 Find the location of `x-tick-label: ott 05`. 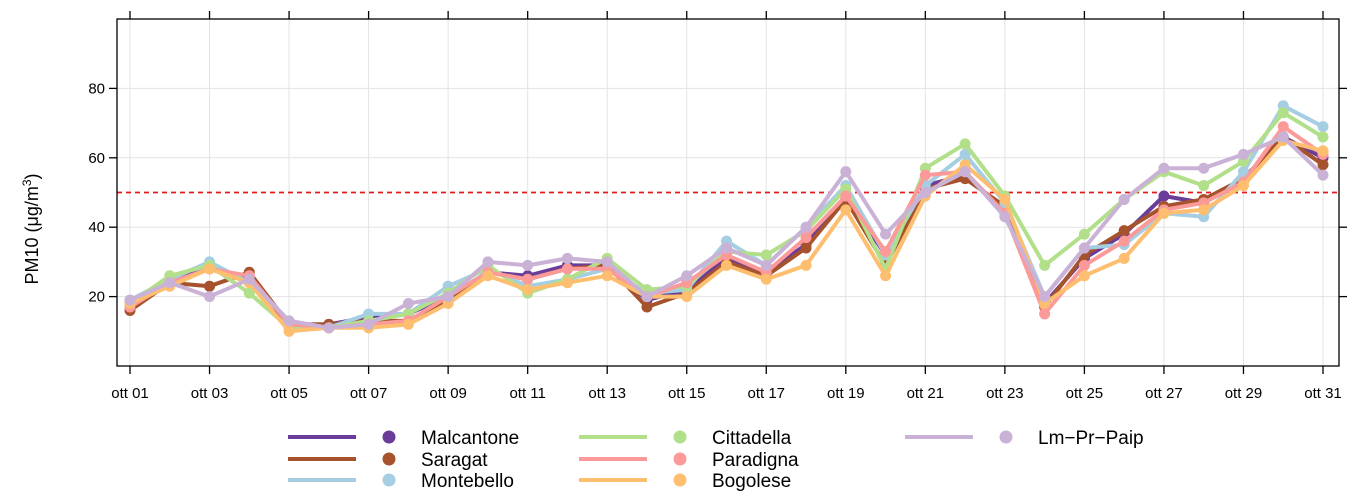

x-tick-label: ott 05 is located at coordinates (289, 393).